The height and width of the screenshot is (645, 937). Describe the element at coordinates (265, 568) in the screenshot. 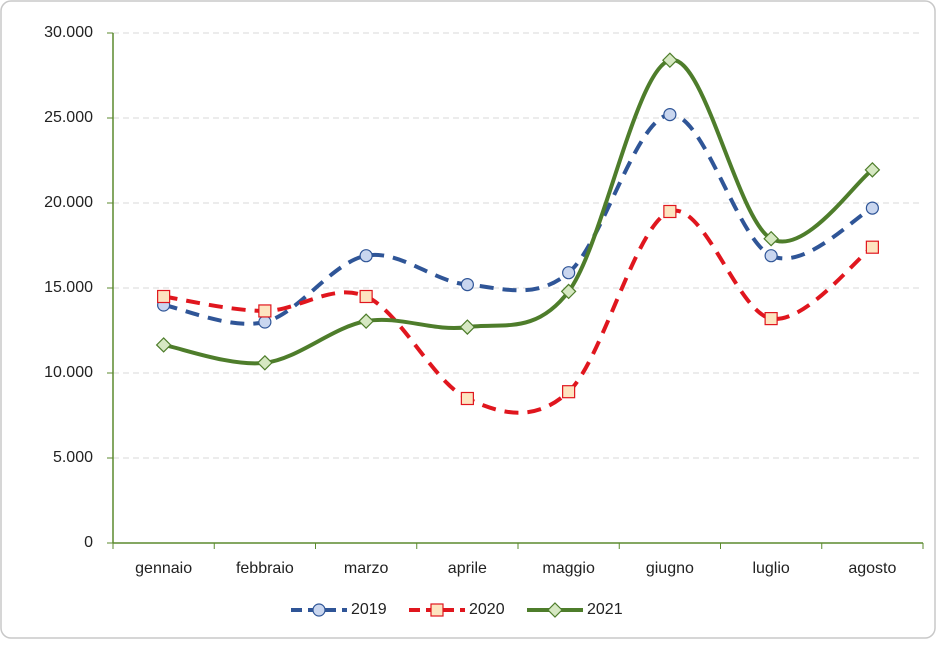

I see `x-tick-label: febbraio` at that location.